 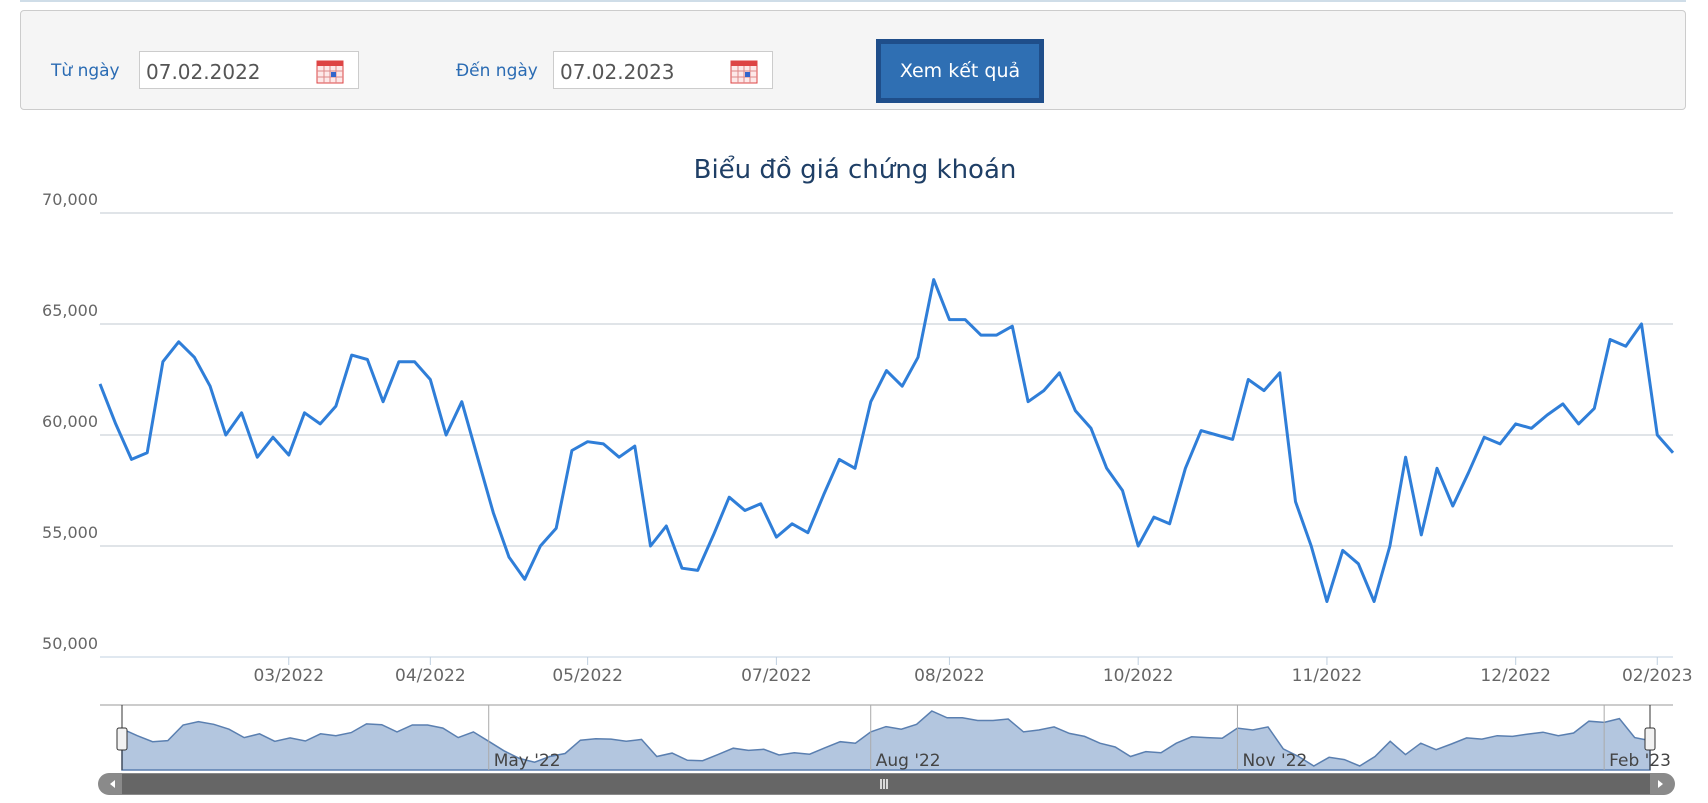 What do you see at coordinates (617, 72) in the screenshot?
I see `to-date-value: 07.02.2023` at bounding box center [617, 72].